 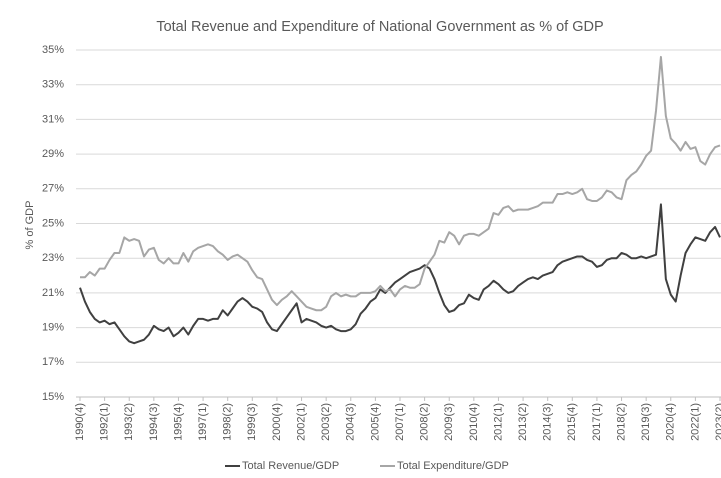 What do you see at coordinates (53, 362) in the screenshot?
I see `y-tick-label: 17%` at bounding box center [53, 362].